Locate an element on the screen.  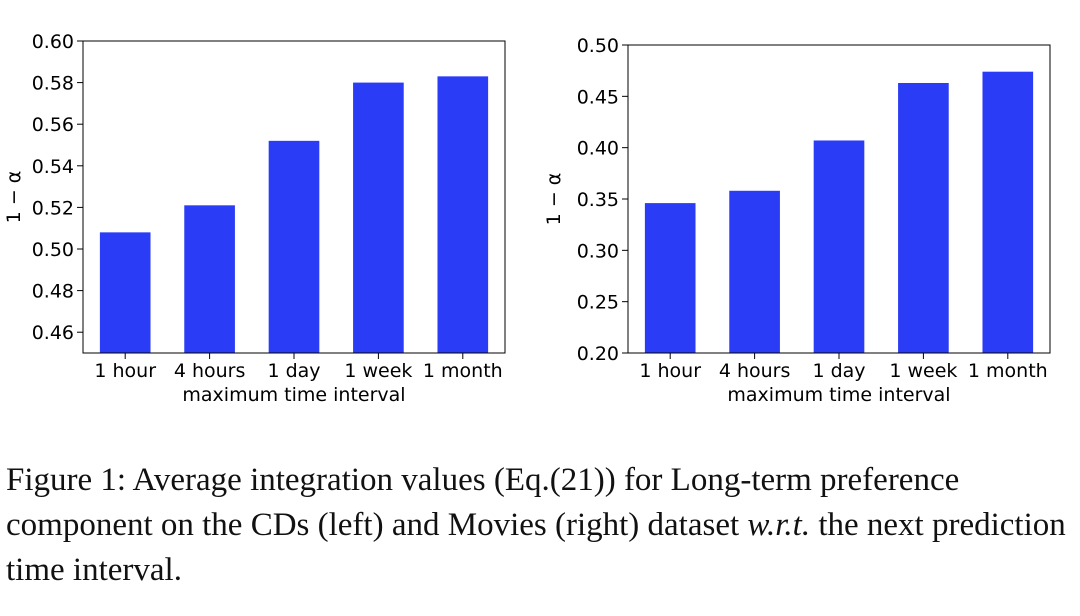
cds-ytick-label: 0.56 is located at coordinates (53, 125).